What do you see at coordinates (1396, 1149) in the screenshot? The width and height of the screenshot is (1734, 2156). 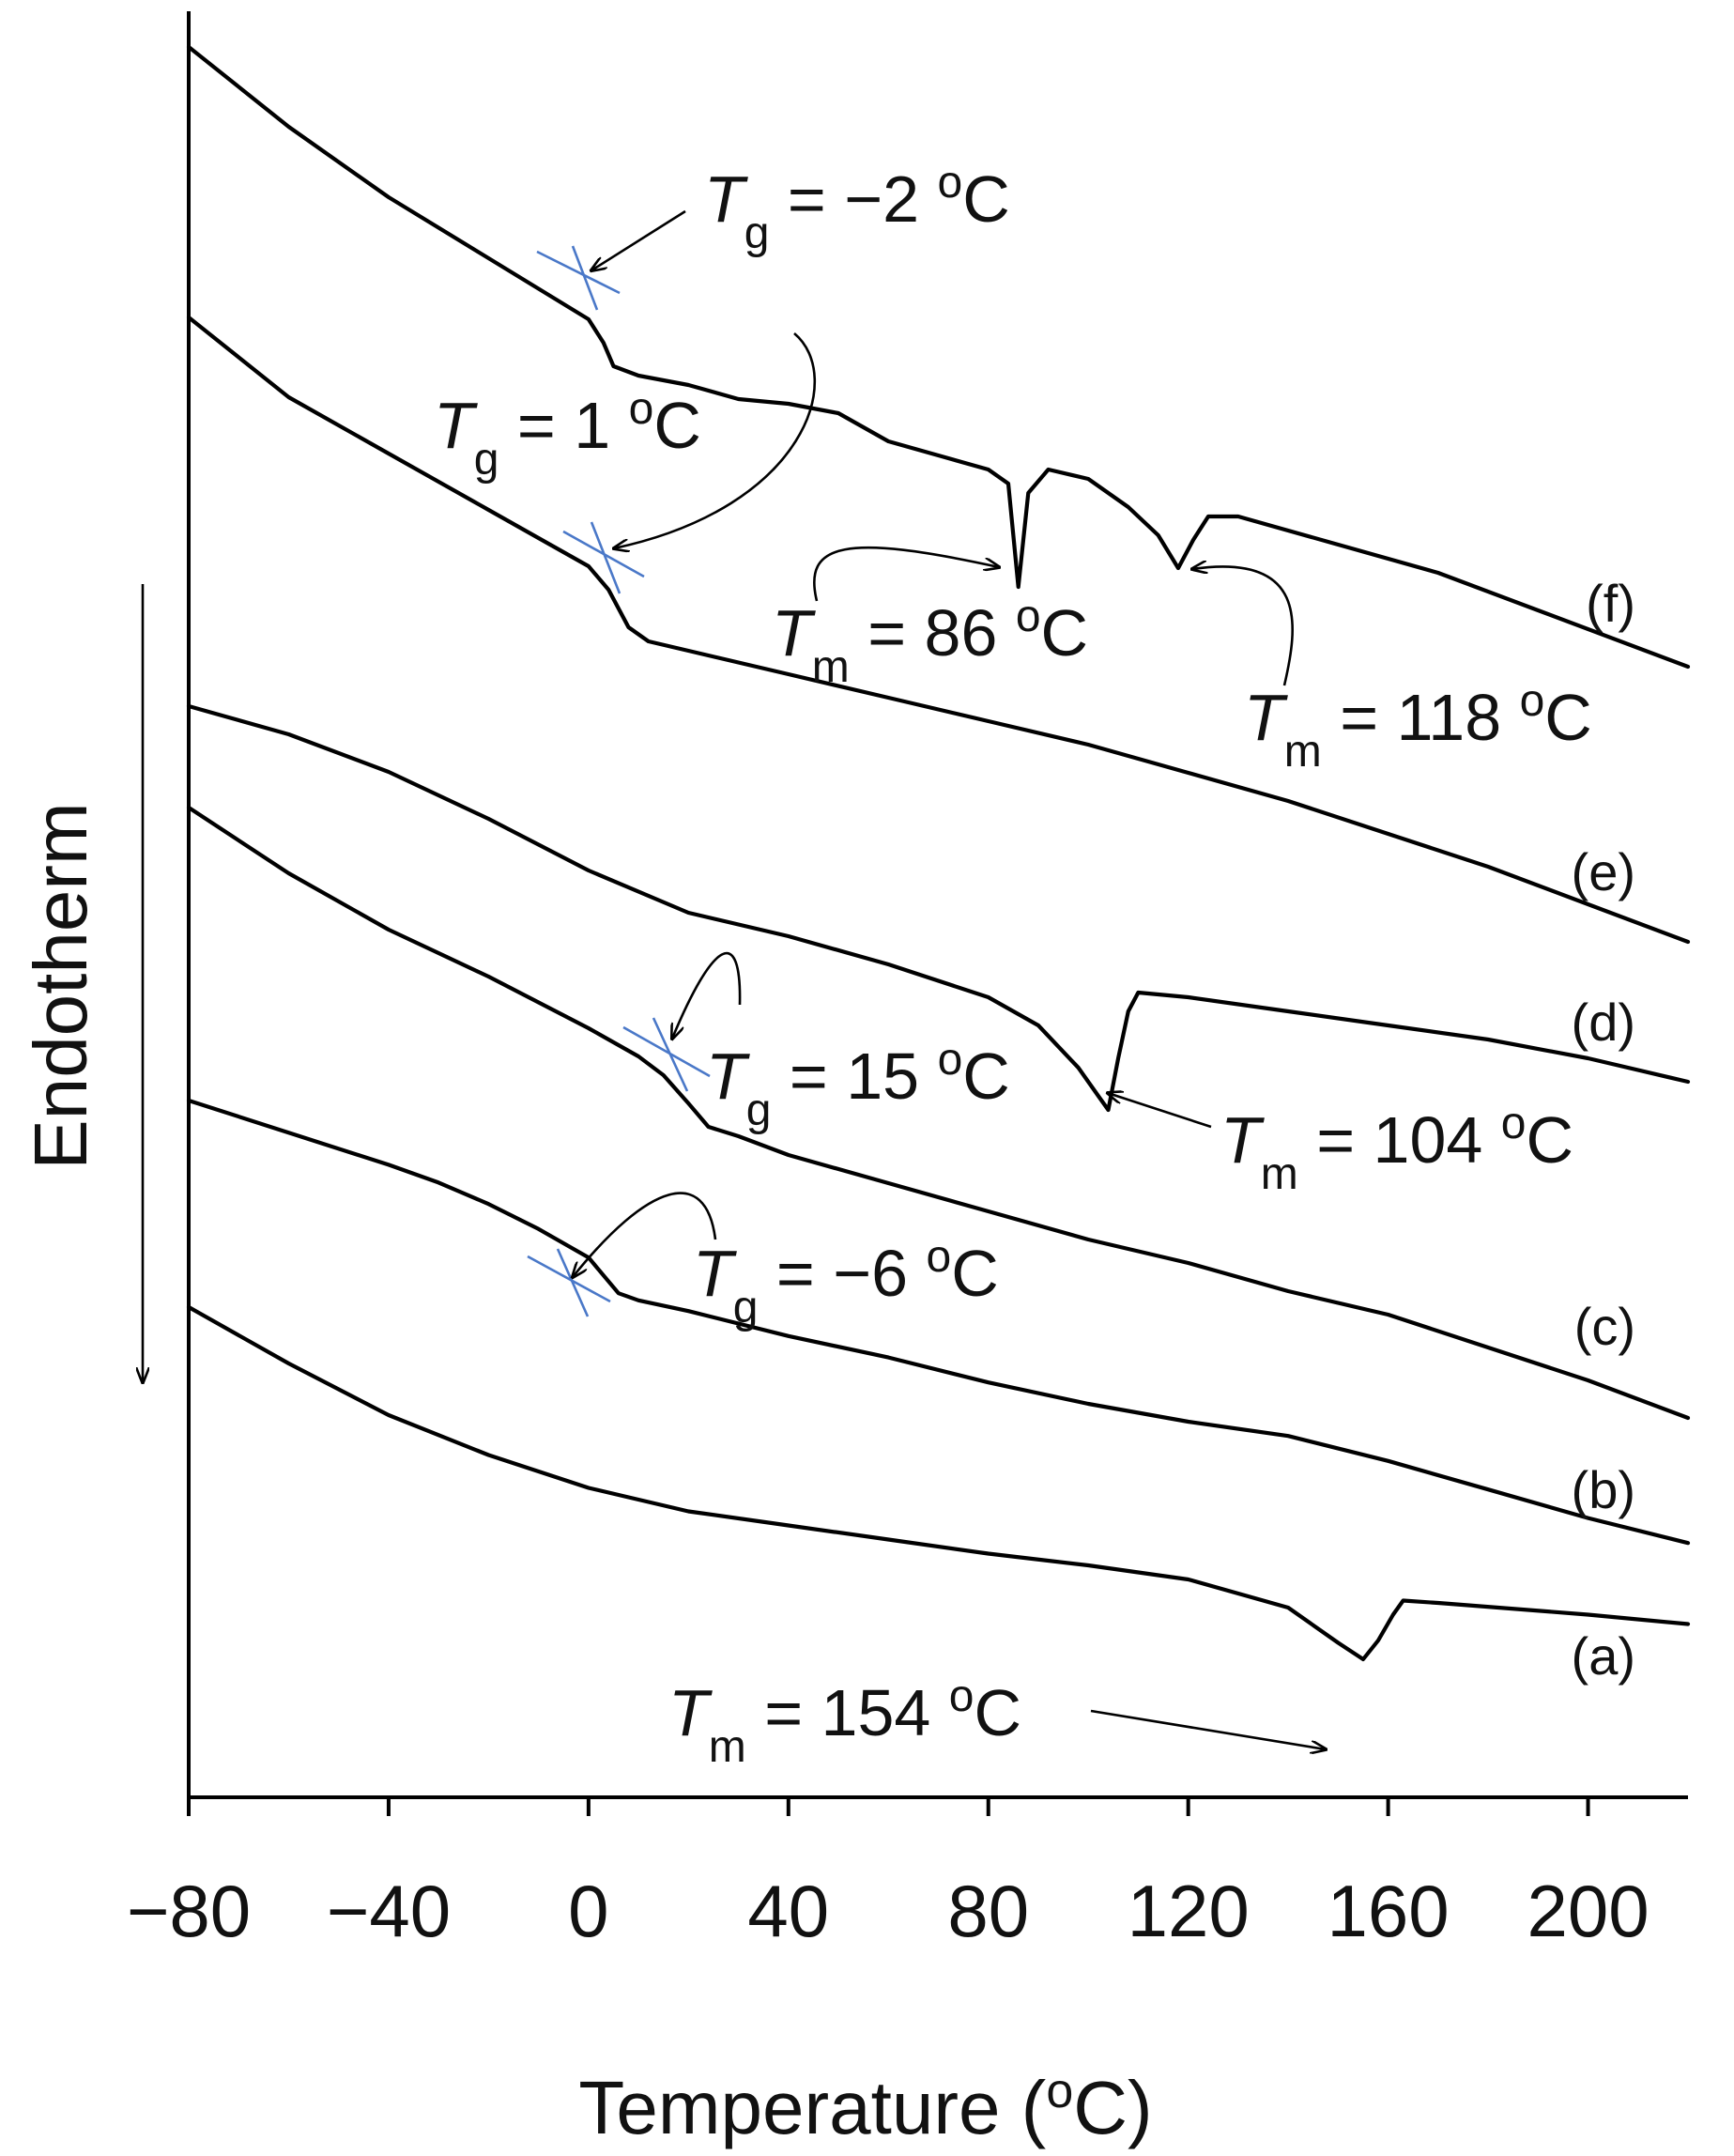 I see `label-d-tm104: Tm = 104 oC` at bounding box center [1396, 1149].